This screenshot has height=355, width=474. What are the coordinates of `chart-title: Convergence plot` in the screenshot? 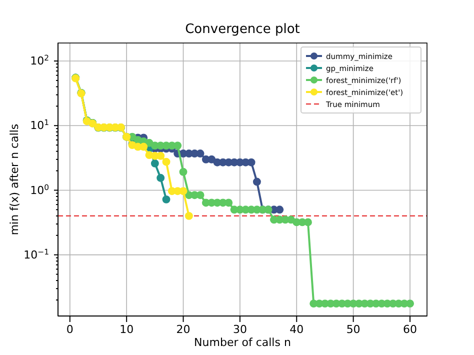 It's located at (242, 29).